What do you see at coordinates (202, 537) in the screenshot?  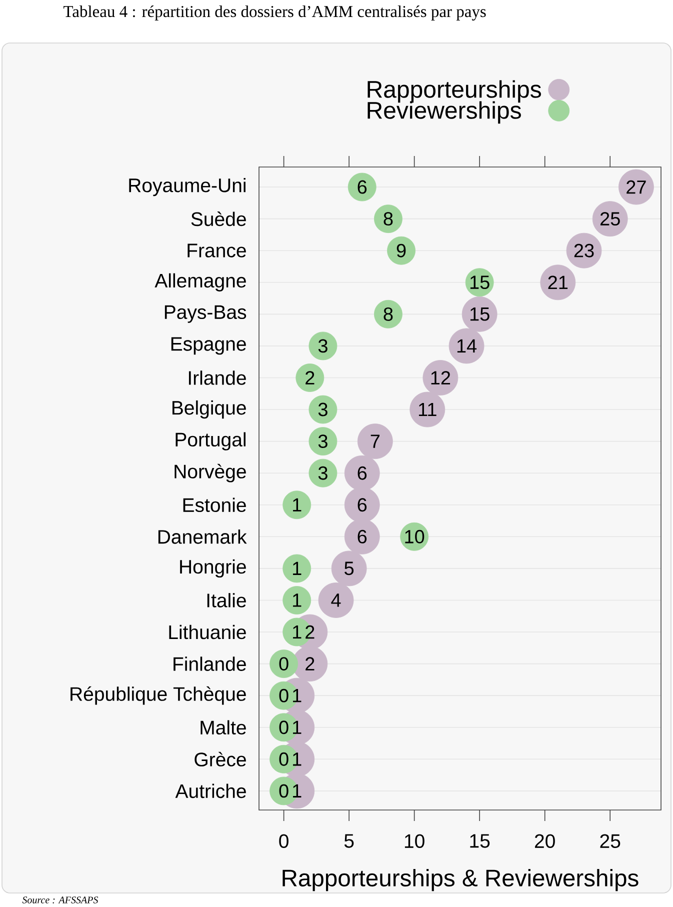 I see `y-tick-label: Danemark` at bounding box center [202, 537].